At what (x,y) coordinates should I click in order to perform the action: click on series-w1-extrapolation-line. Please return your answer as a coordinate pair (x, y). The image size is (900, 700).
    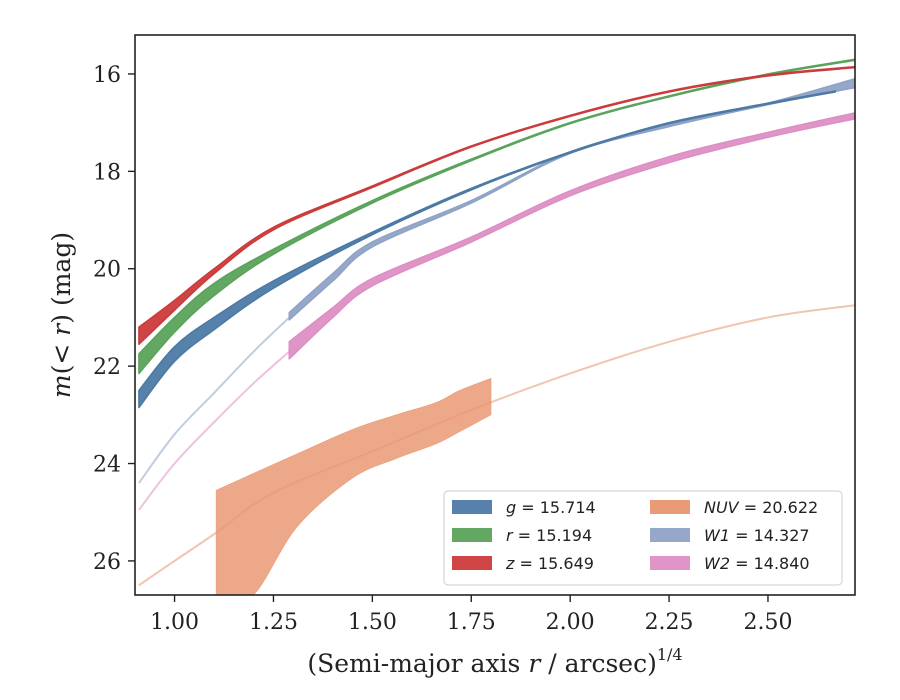
    Looking at the image, I should click on (214, 400).